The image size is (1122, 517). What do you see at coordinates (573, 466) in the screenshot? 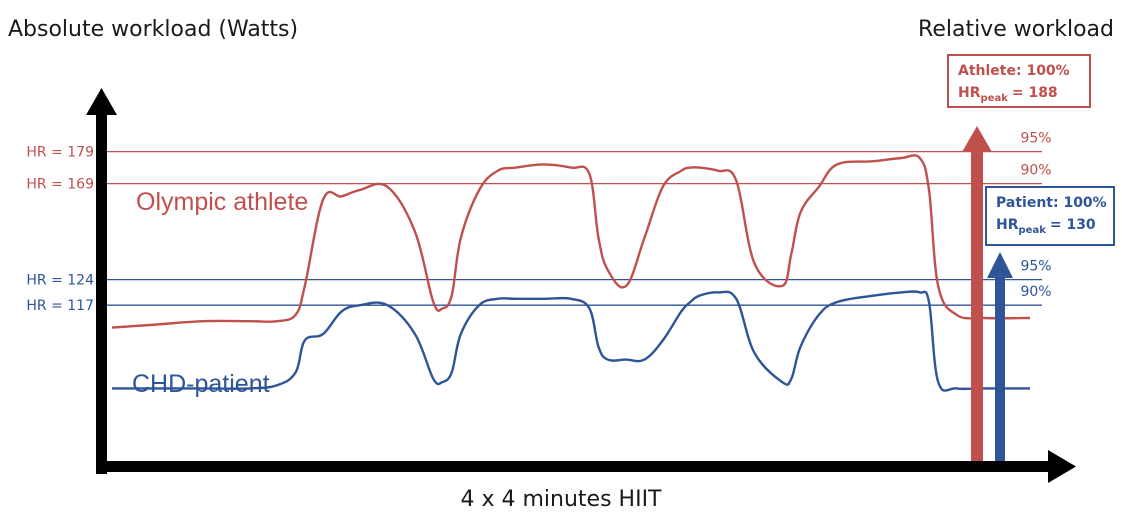
I see `x-axis-line` at bounding box center [573, 466].